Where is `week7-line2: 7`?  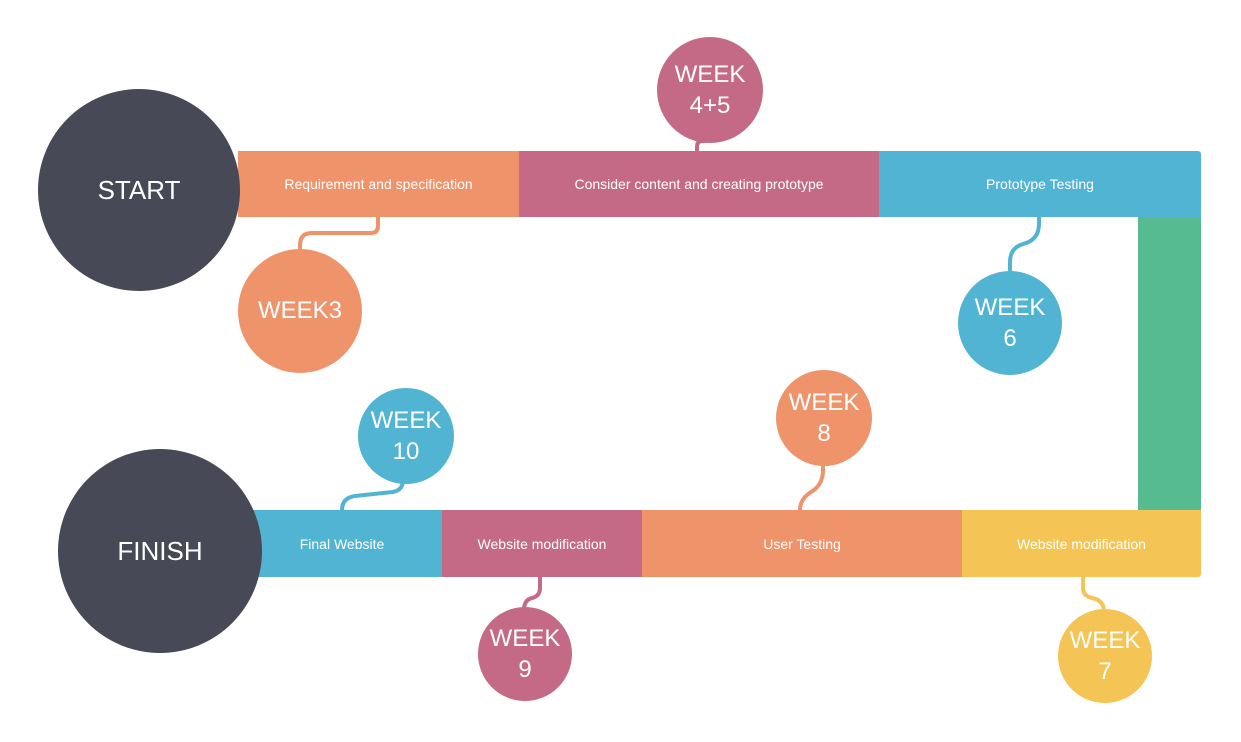 week7-line2: 7 is located at coordinates (1105, 671).